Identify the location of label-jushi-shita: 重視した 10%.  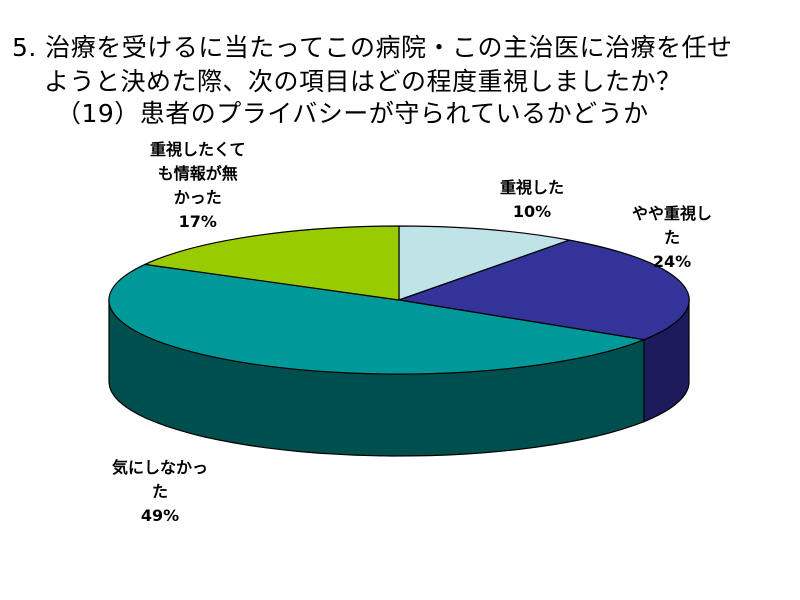
(532, 200).